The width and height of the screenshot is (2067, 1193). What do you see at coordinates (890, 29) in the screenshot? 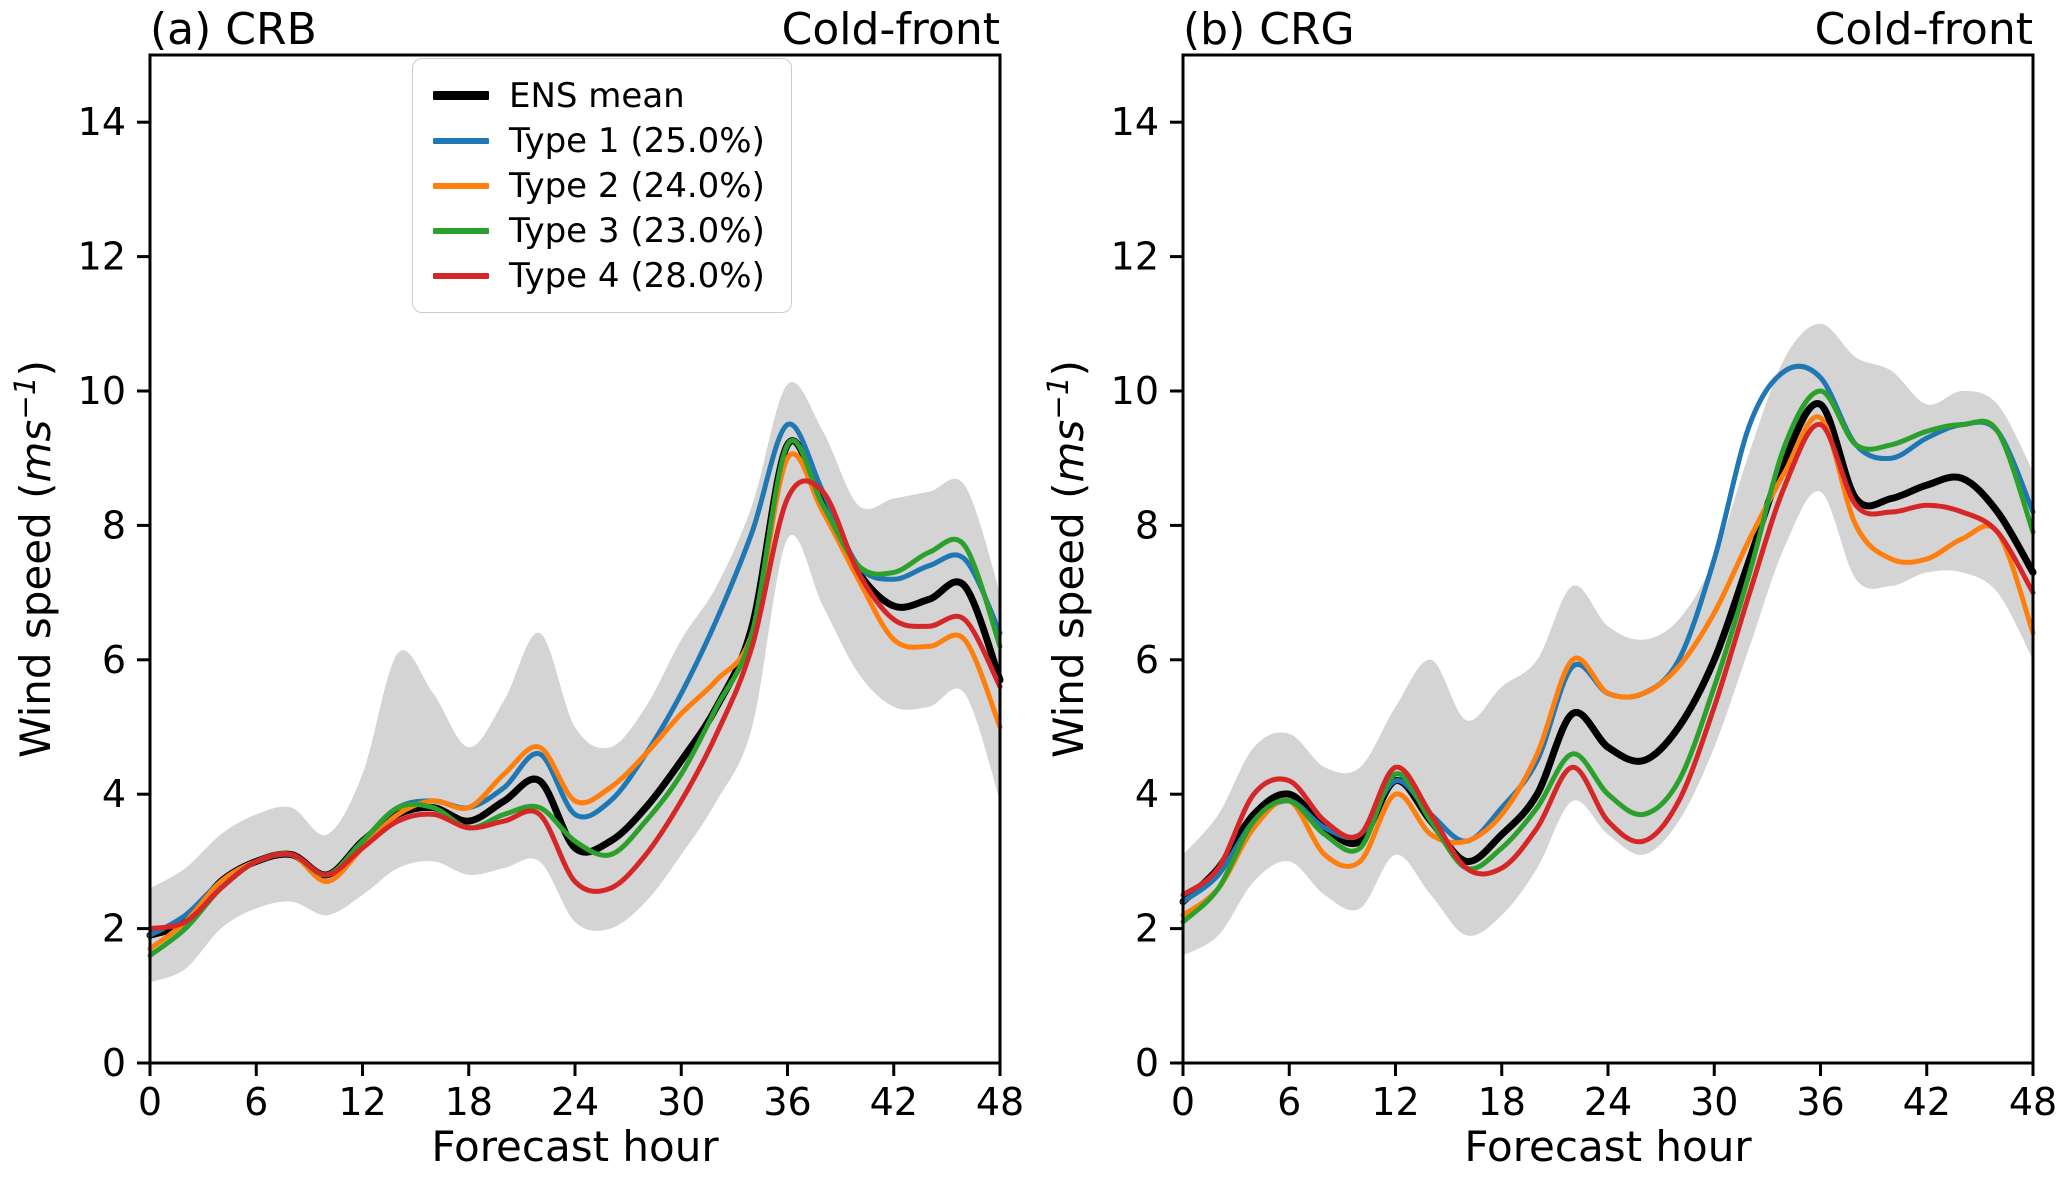
I see `panel-a-event-label: Cold-front` at bounding box center [890, 29].